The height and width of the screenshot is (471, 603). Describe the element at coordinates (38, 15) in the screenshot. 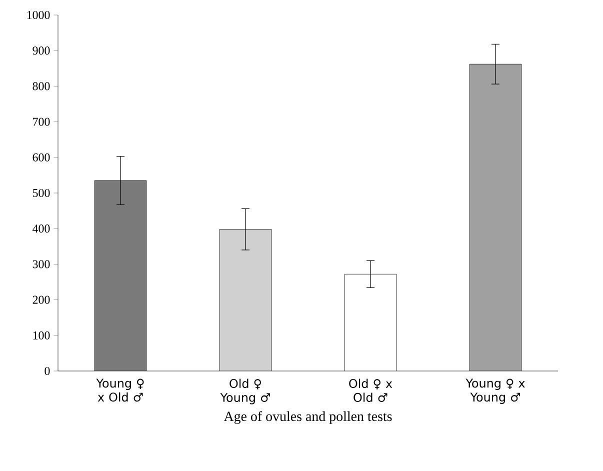

I see `y-tick-label: 1000` at that location.